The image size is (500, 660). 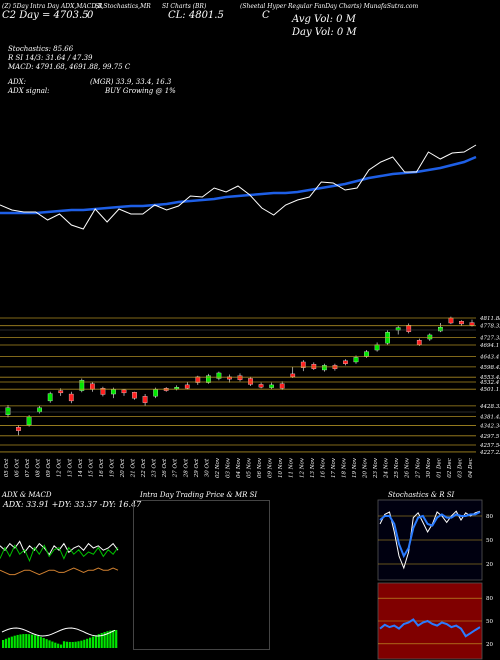 I want to click on date-tick-label: 16 Nov, so click(x=323, y=467).